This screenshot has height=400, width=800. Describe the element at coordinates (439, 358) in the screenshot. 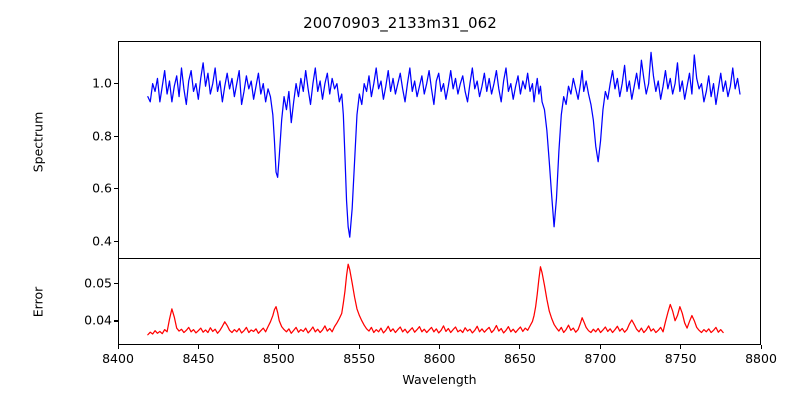

I see `x-tick-label: 8600` at that location.